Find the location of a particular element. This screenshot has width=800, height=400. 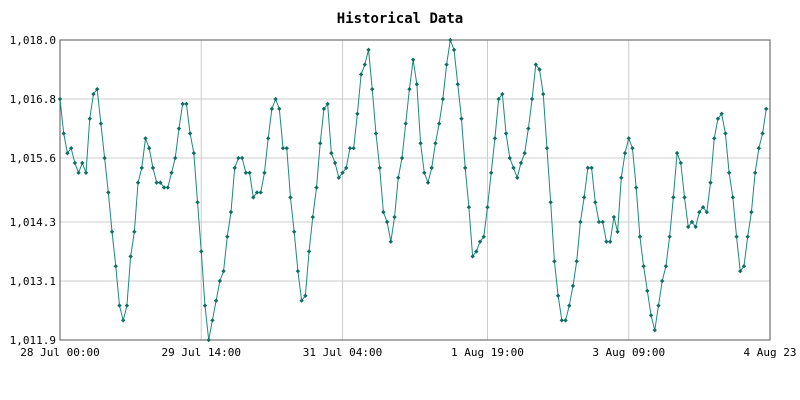

chart-title: Historical Data is located at coordinates (400, 19).